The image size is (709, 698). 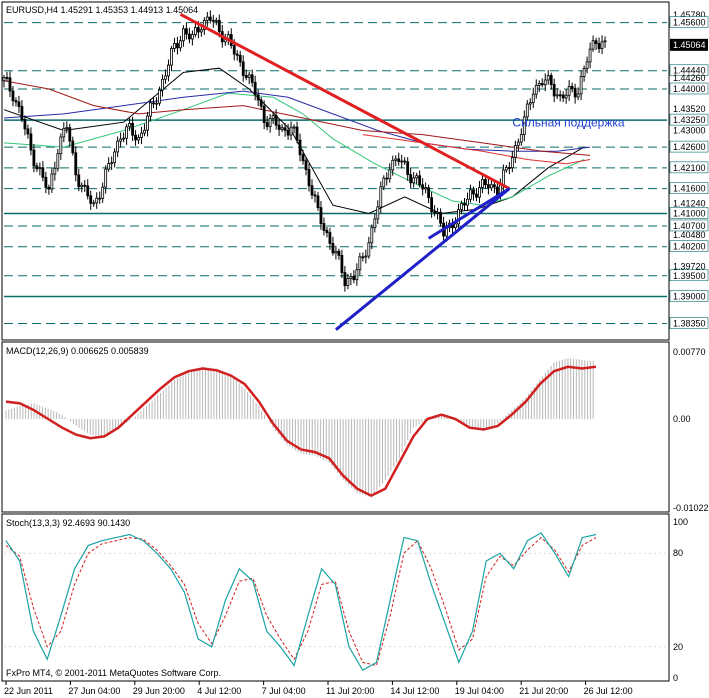 What do you see at coordinates (689, 352) in the screenshot?
I see `macd-tick-0: 0.00770` at bounding box center [689, 352].